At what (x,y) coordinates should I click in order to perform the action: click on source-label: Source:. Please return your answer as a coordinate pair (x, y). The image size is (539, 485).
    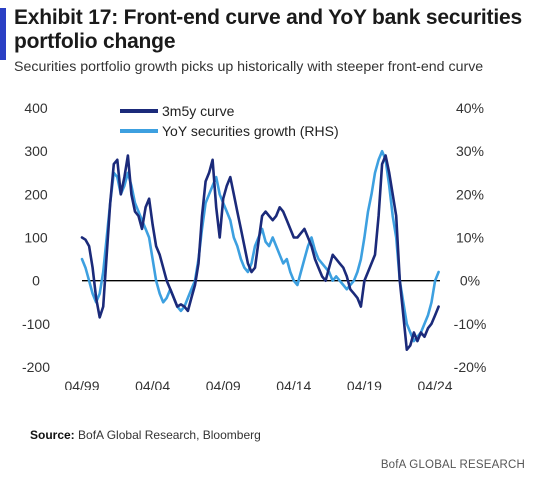
    Looking at the image, I should click on (52, 435).